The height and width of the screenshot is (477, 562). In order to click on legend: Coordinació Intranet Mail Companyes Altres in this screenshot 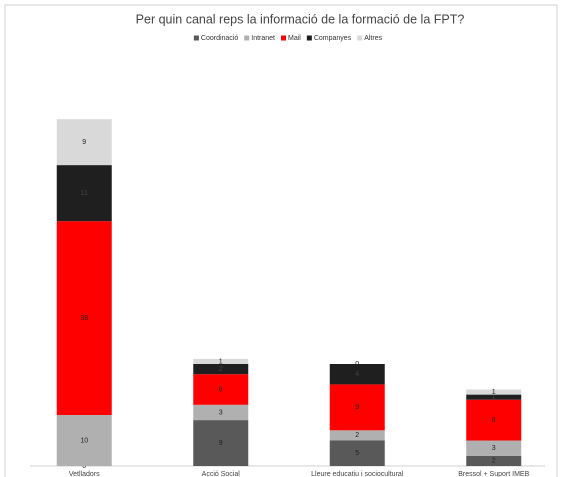, I will do `click(288, 38)`.